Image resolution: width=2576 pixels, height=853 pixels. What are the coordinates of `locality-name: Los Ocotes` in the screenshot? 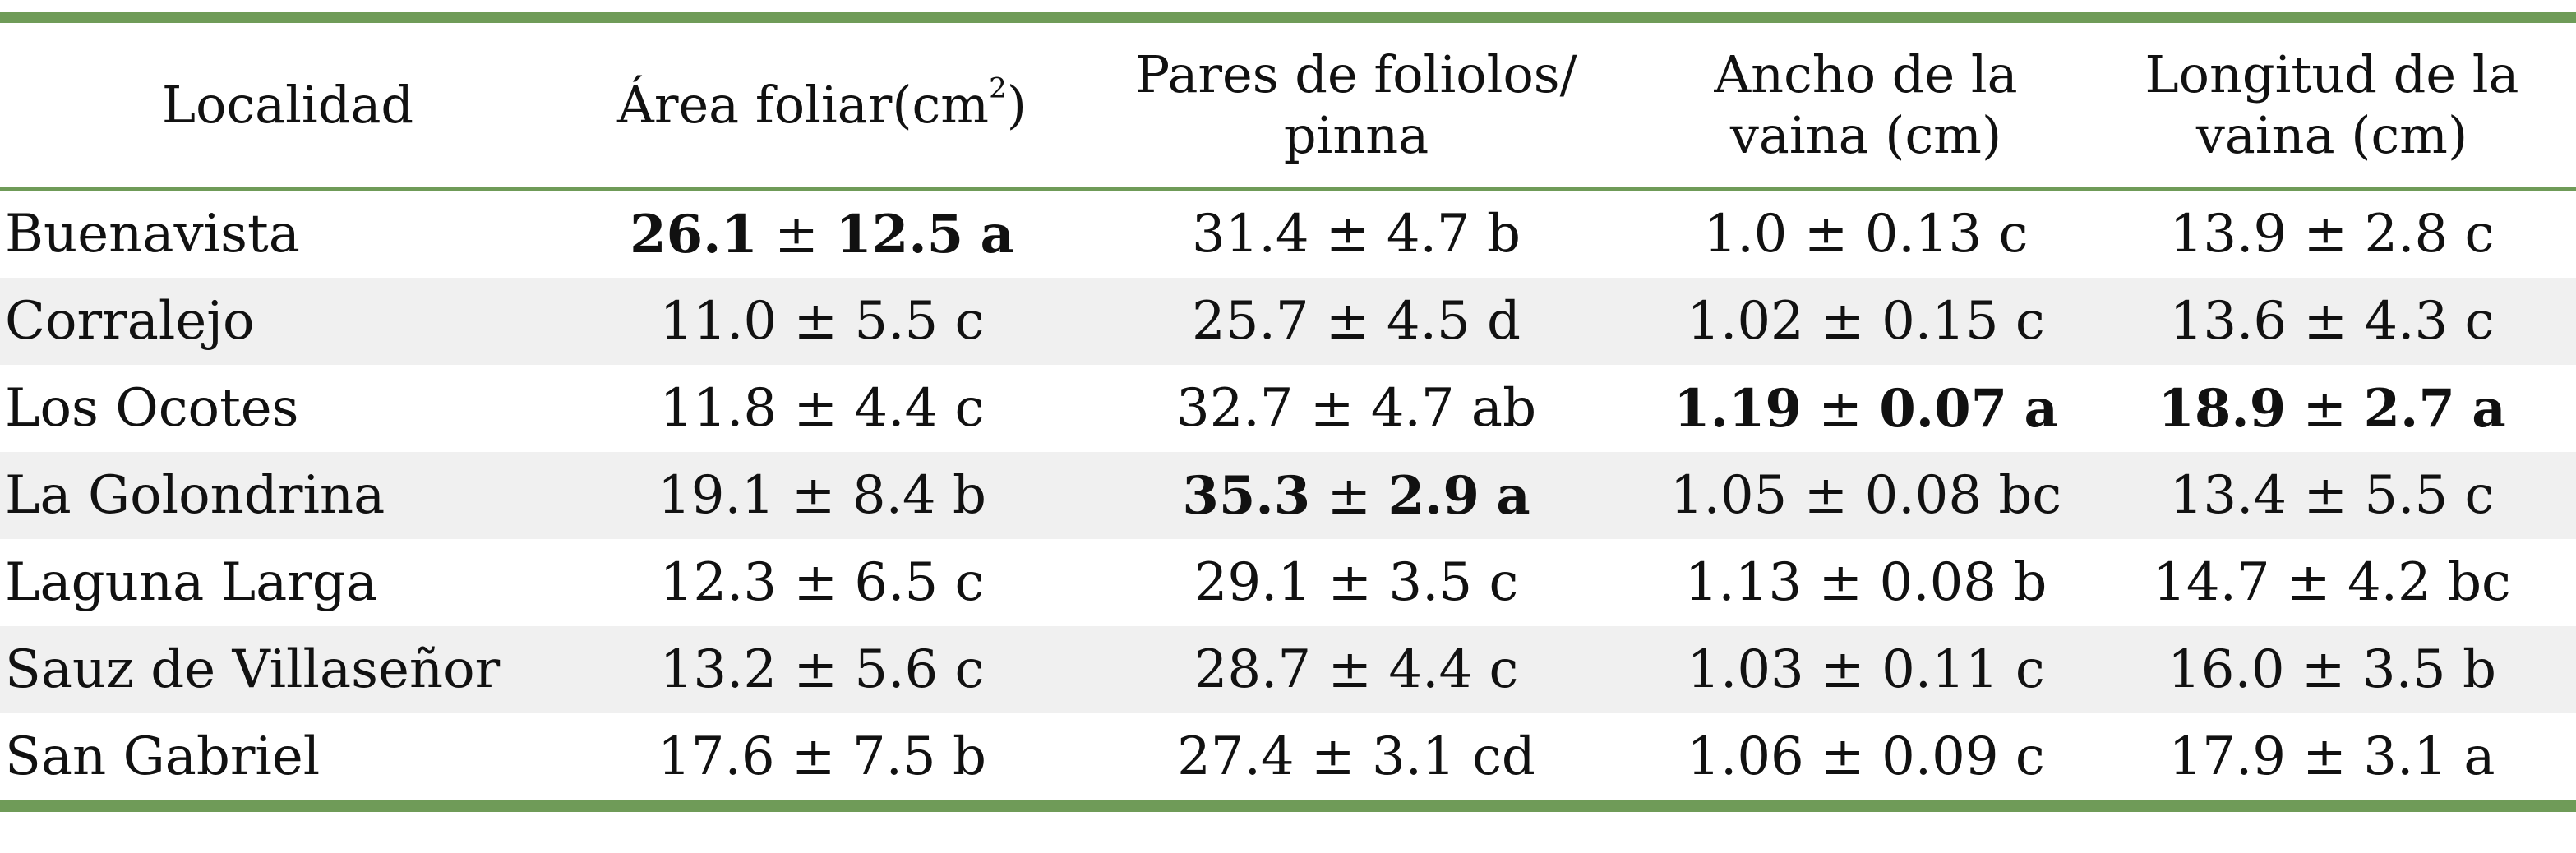 It's located at (152, 409).